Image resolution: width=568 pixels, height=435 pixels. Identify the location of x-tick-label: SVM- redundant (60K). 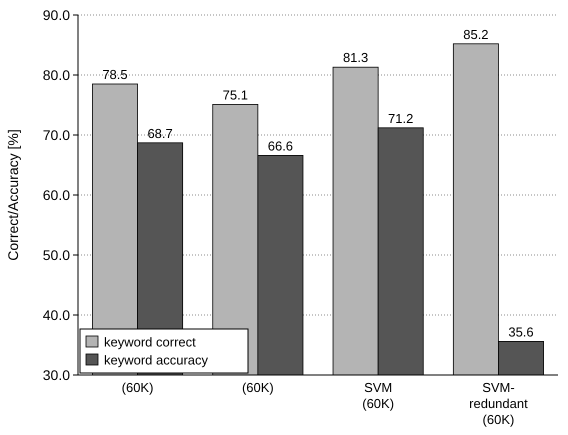
(498, 403).